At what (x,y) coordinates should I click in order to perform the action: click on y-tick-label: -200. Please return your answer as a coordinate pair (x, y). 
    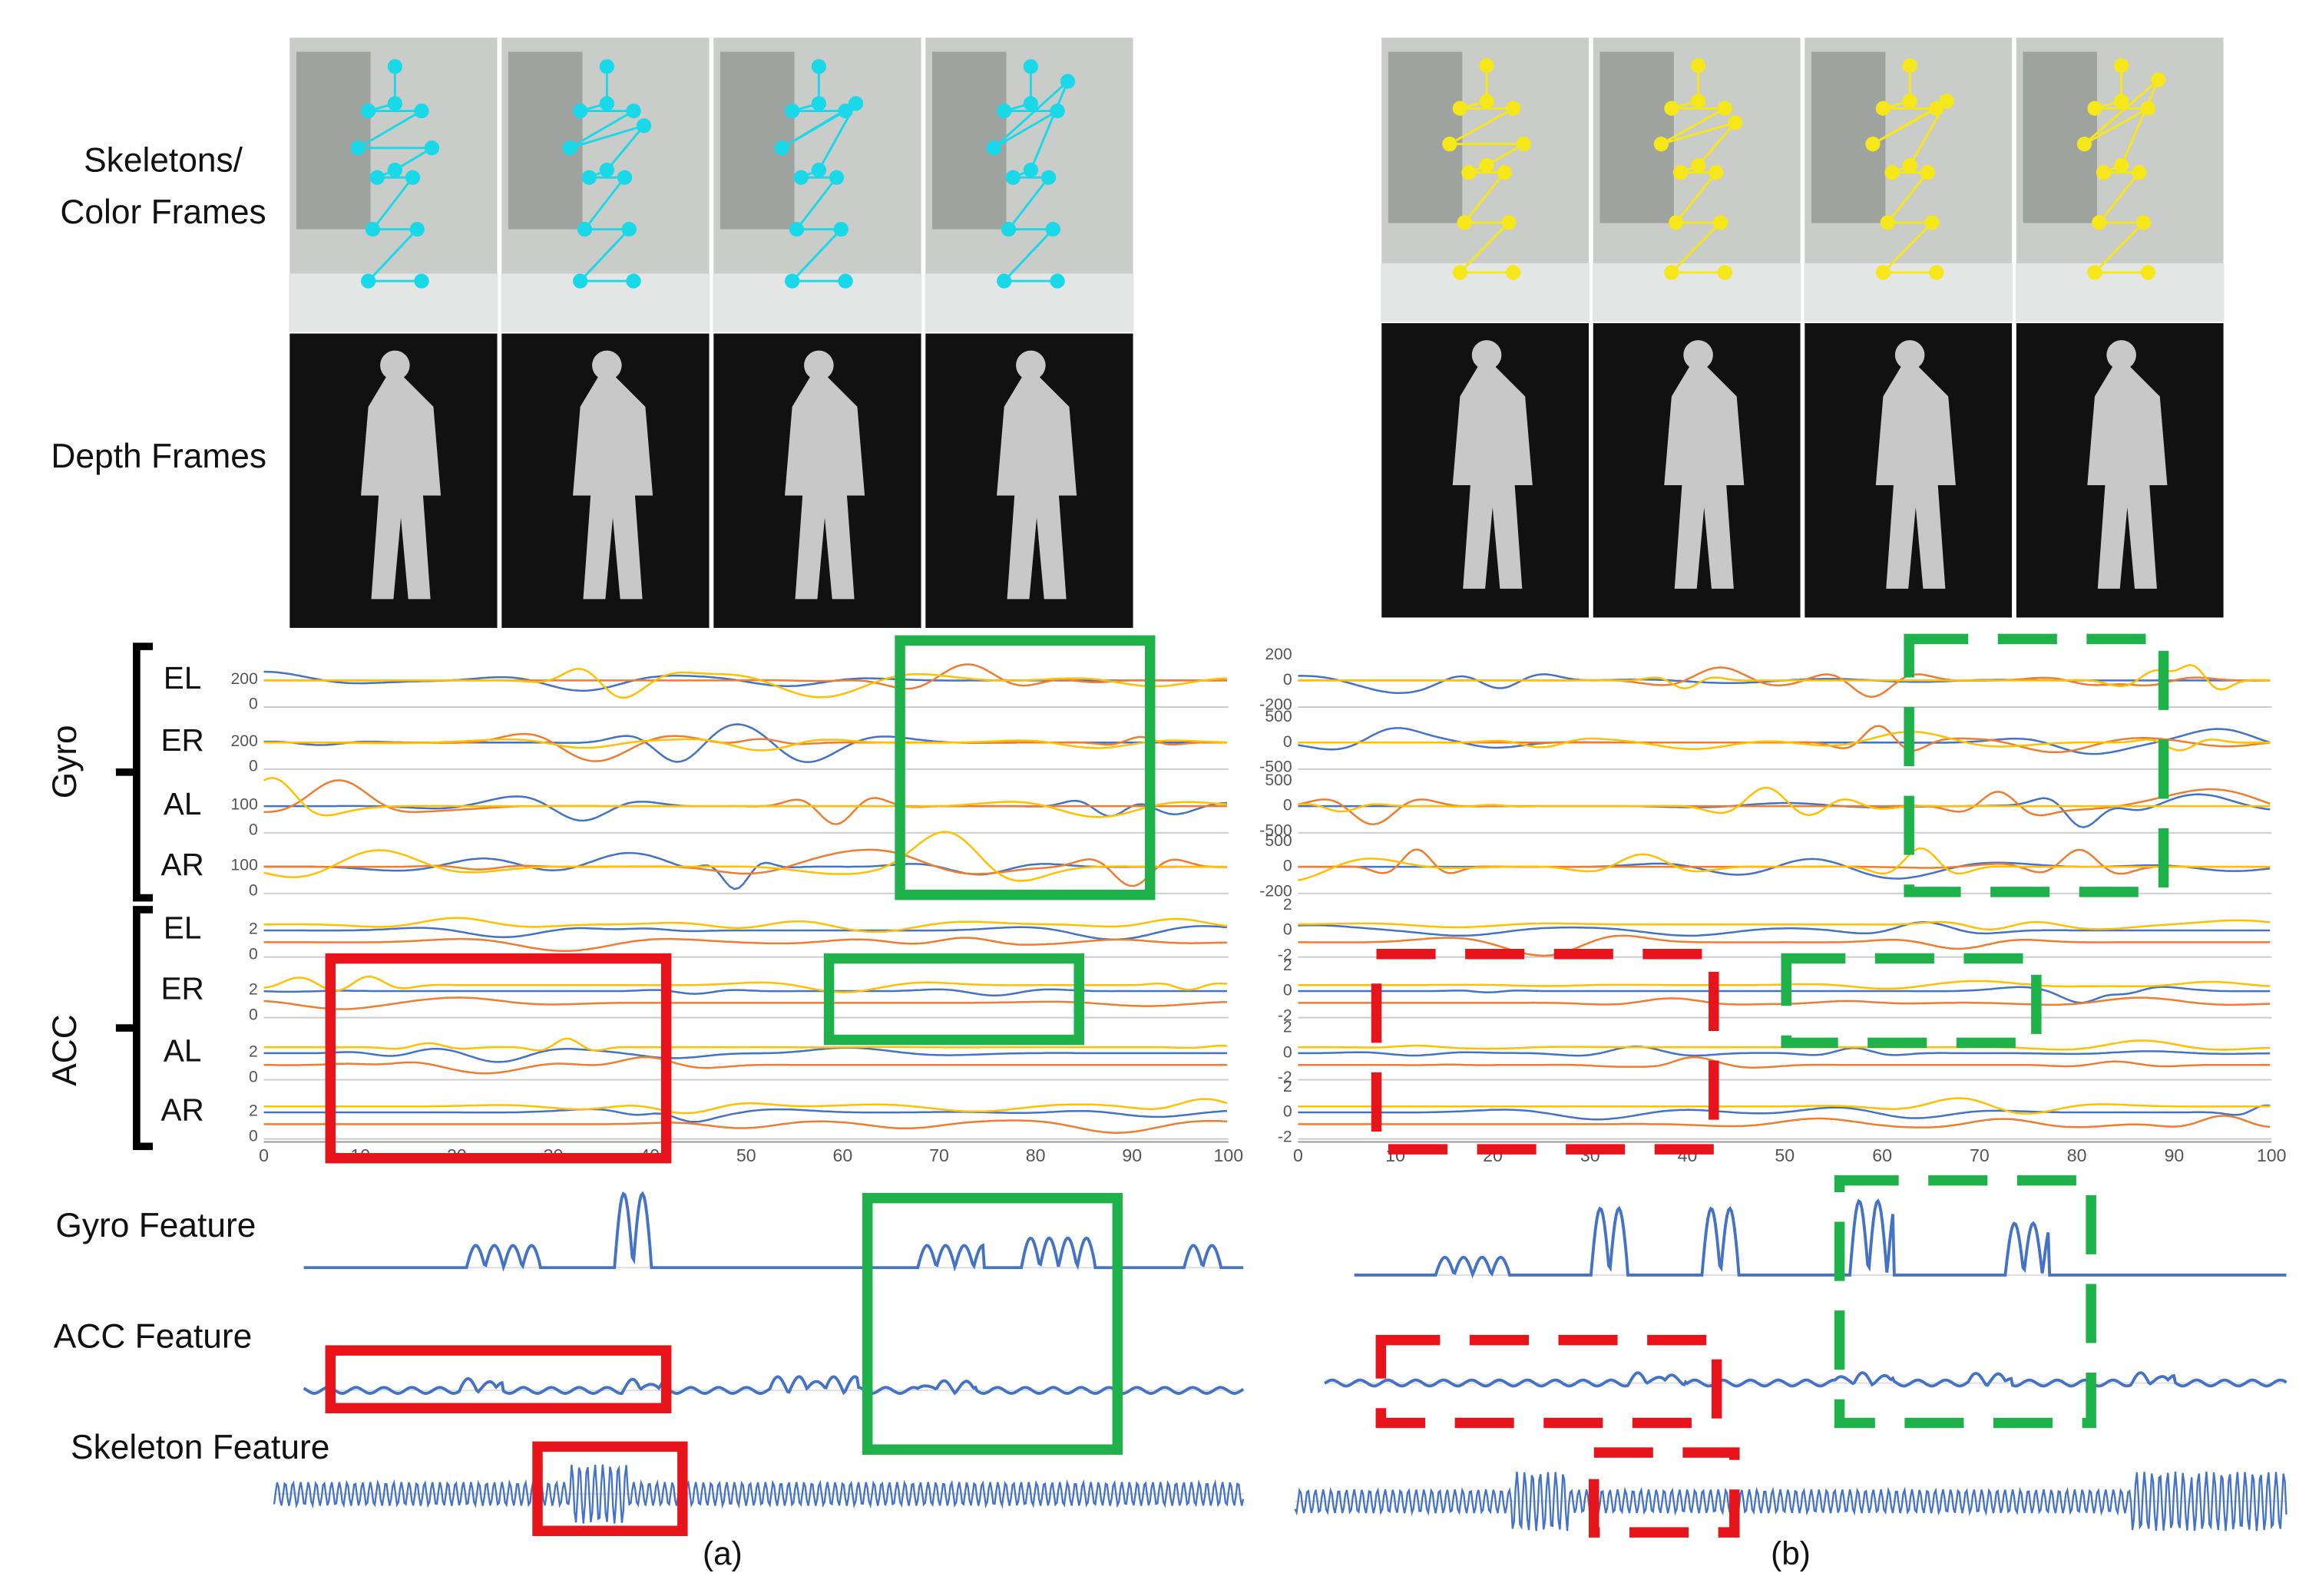
    Looking at the image, I should click on (1276, 705).